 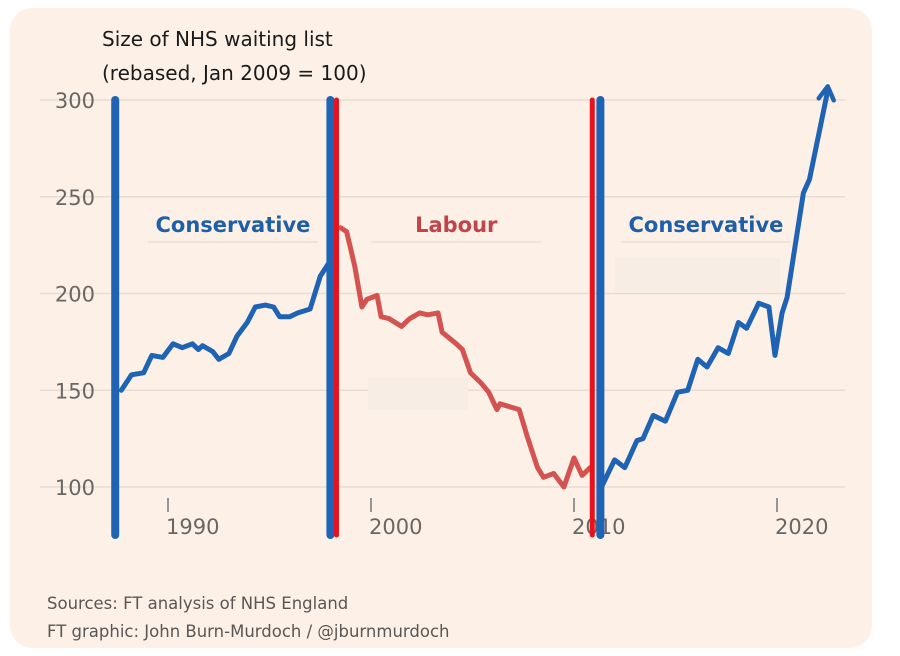 I want to click on x-tick-label: 2000, so click(x=395, y=527).